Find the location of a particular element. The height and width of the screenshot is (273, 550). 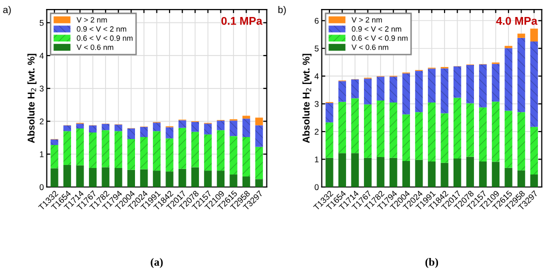

chart-title: a) is located at coordinates (7, 11).